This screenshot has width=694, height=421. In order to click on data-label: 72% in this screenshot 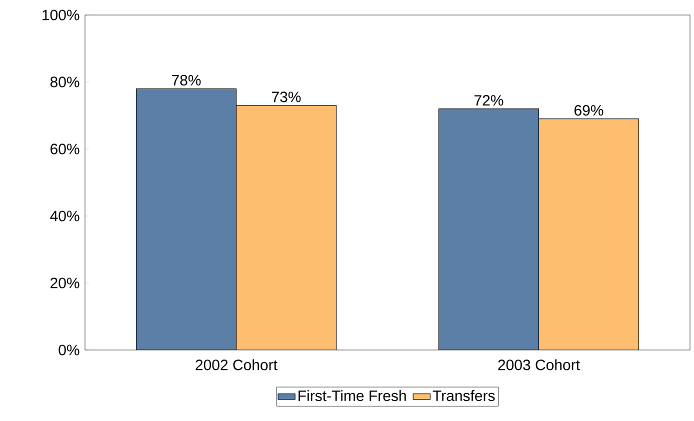, I will do `click(489, 100)`.